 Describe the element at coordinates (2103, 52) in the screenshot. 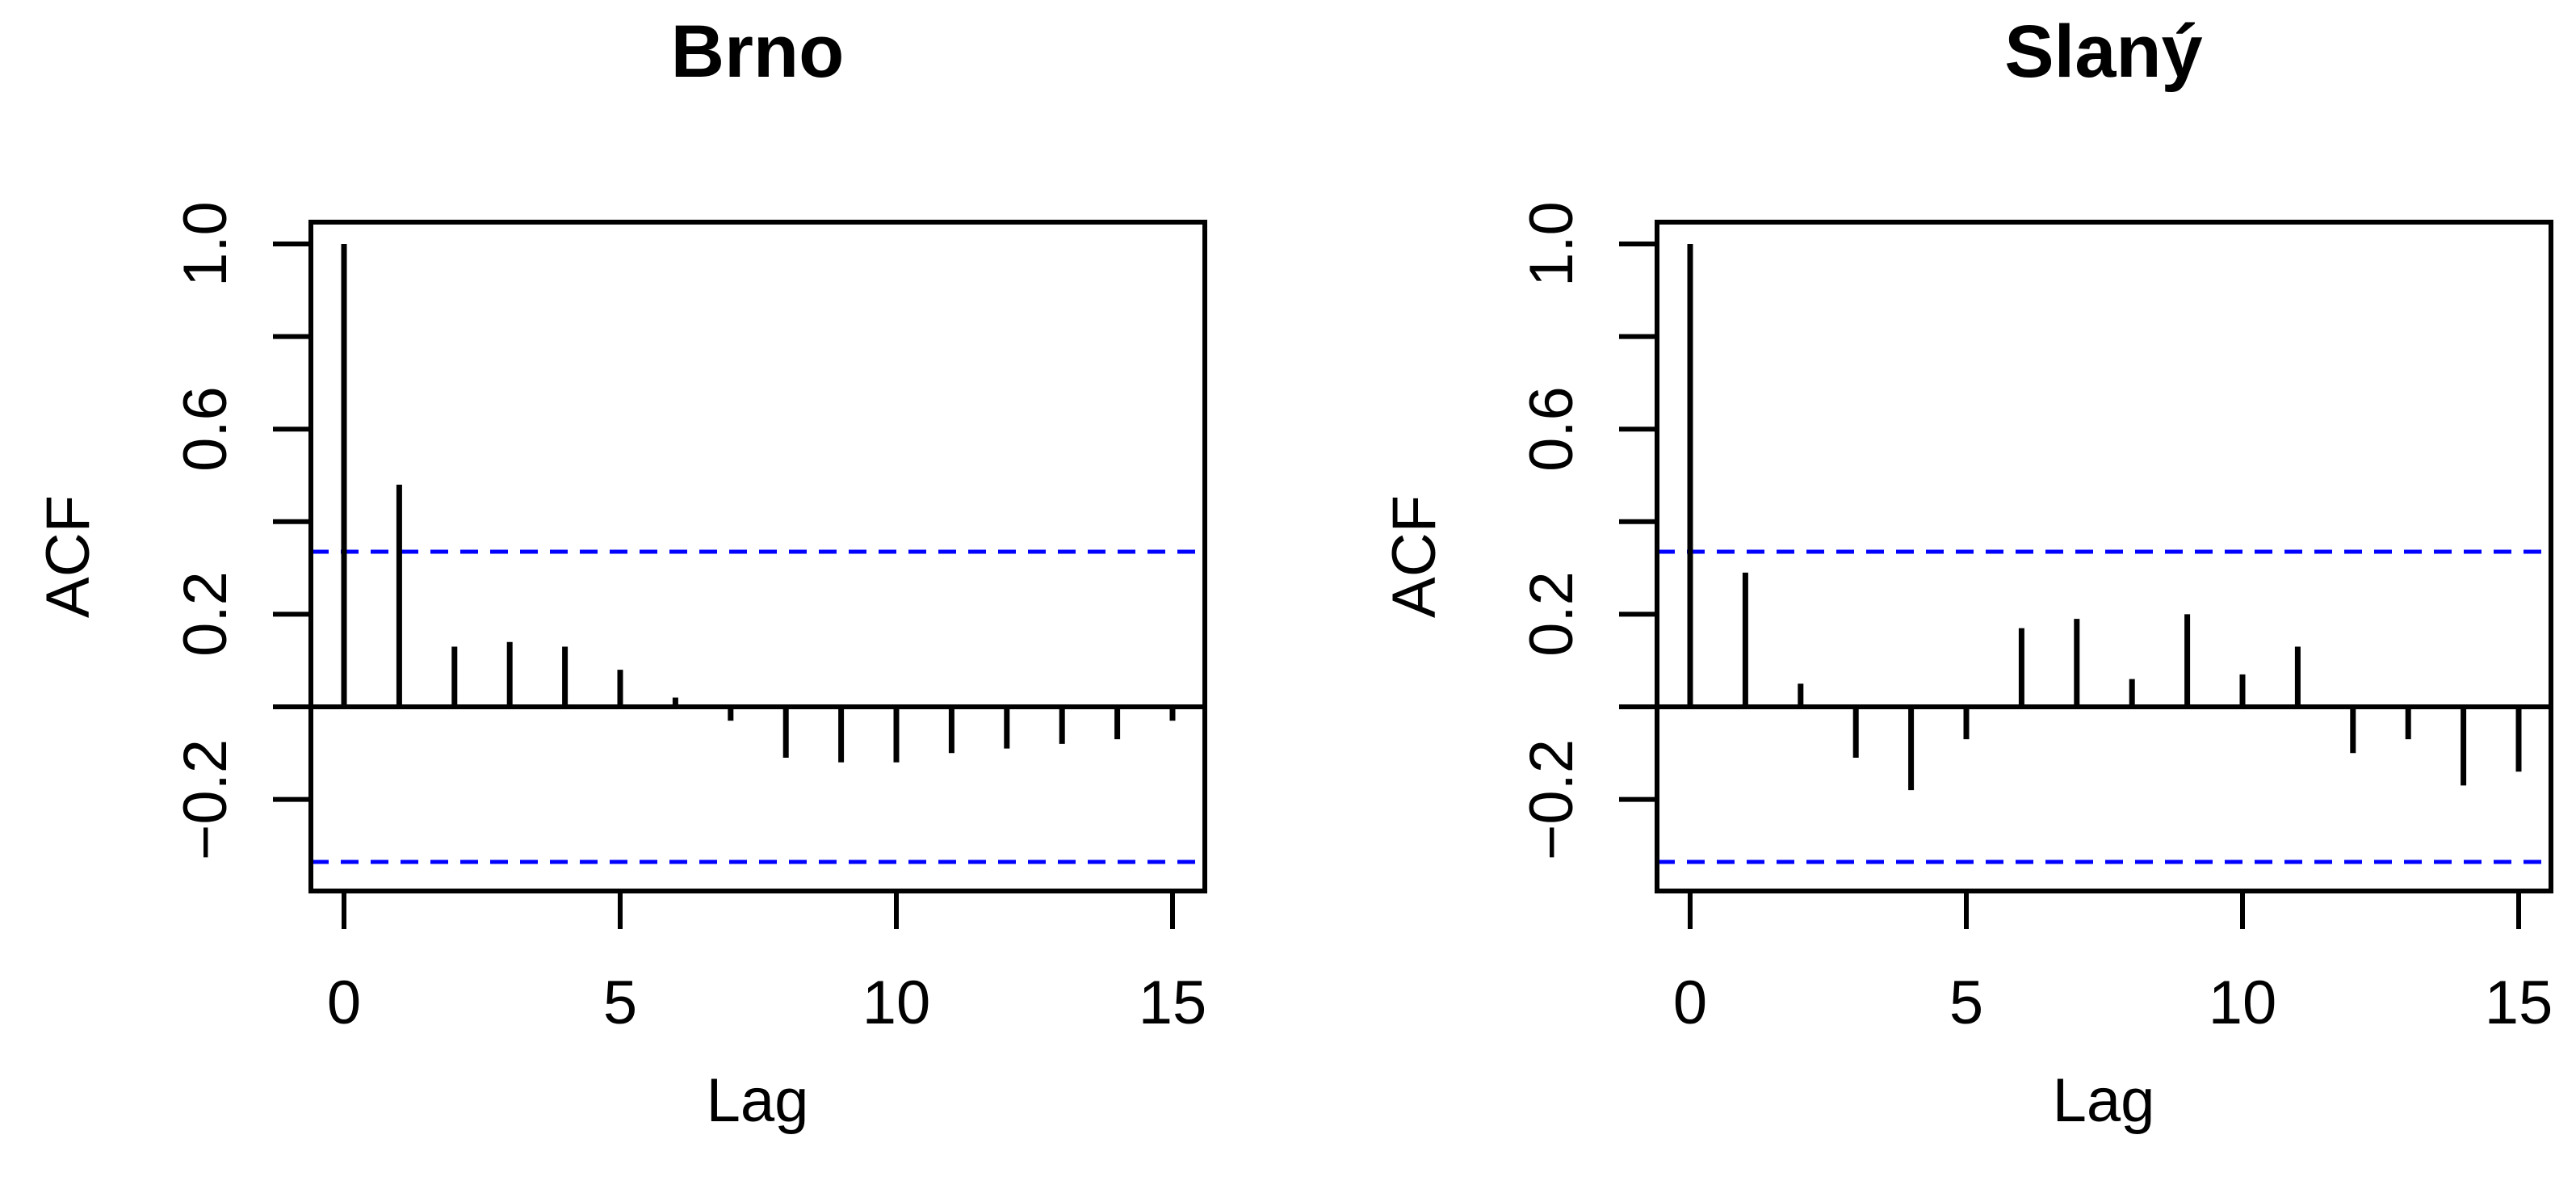

I see `plot-title: Slaný` at that location.